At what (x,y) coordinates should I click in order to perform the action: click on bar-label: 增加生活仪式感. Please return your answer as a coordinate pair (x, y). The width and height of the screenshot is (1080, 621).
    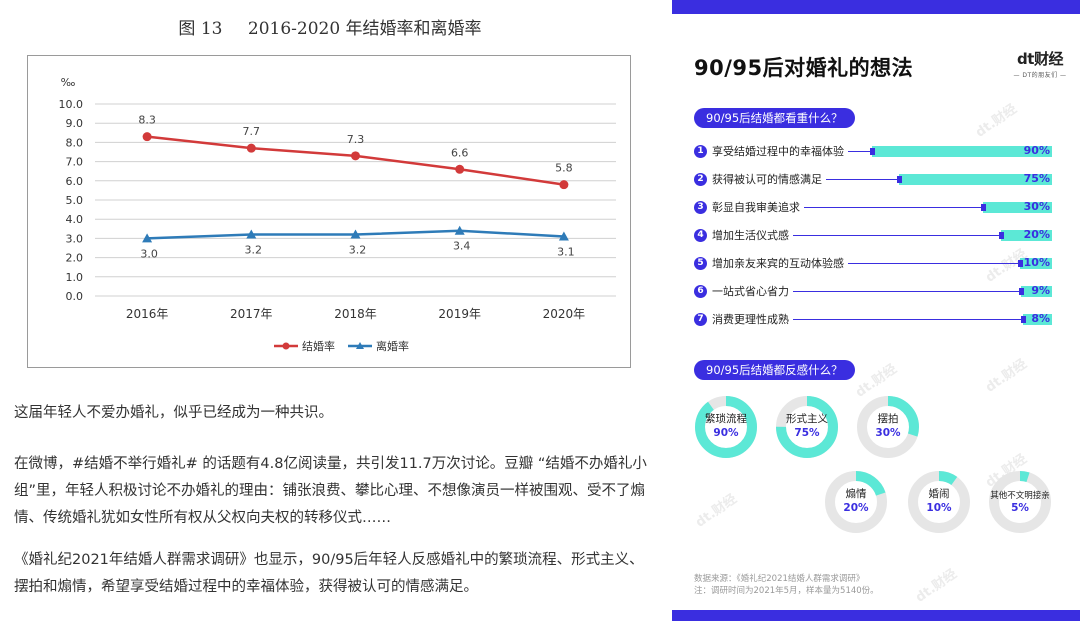
    Looking at the image, I should click on (752, 235).